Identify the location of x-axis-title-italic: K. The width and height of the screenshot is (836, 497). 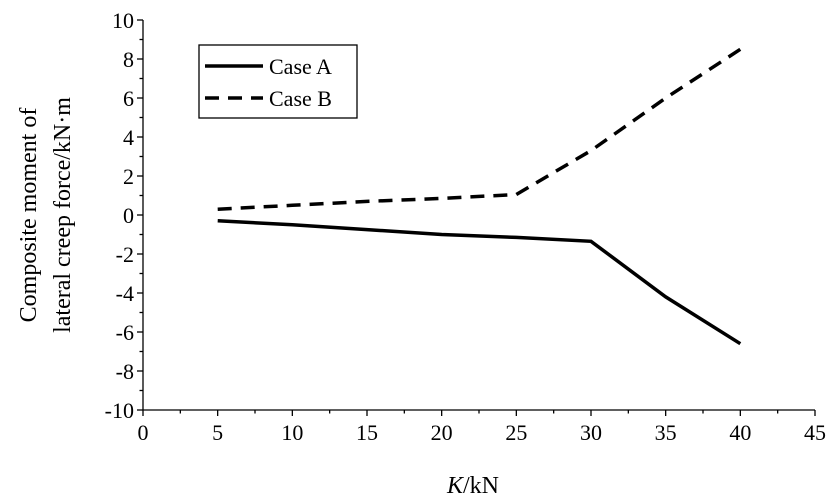
(455, 485).